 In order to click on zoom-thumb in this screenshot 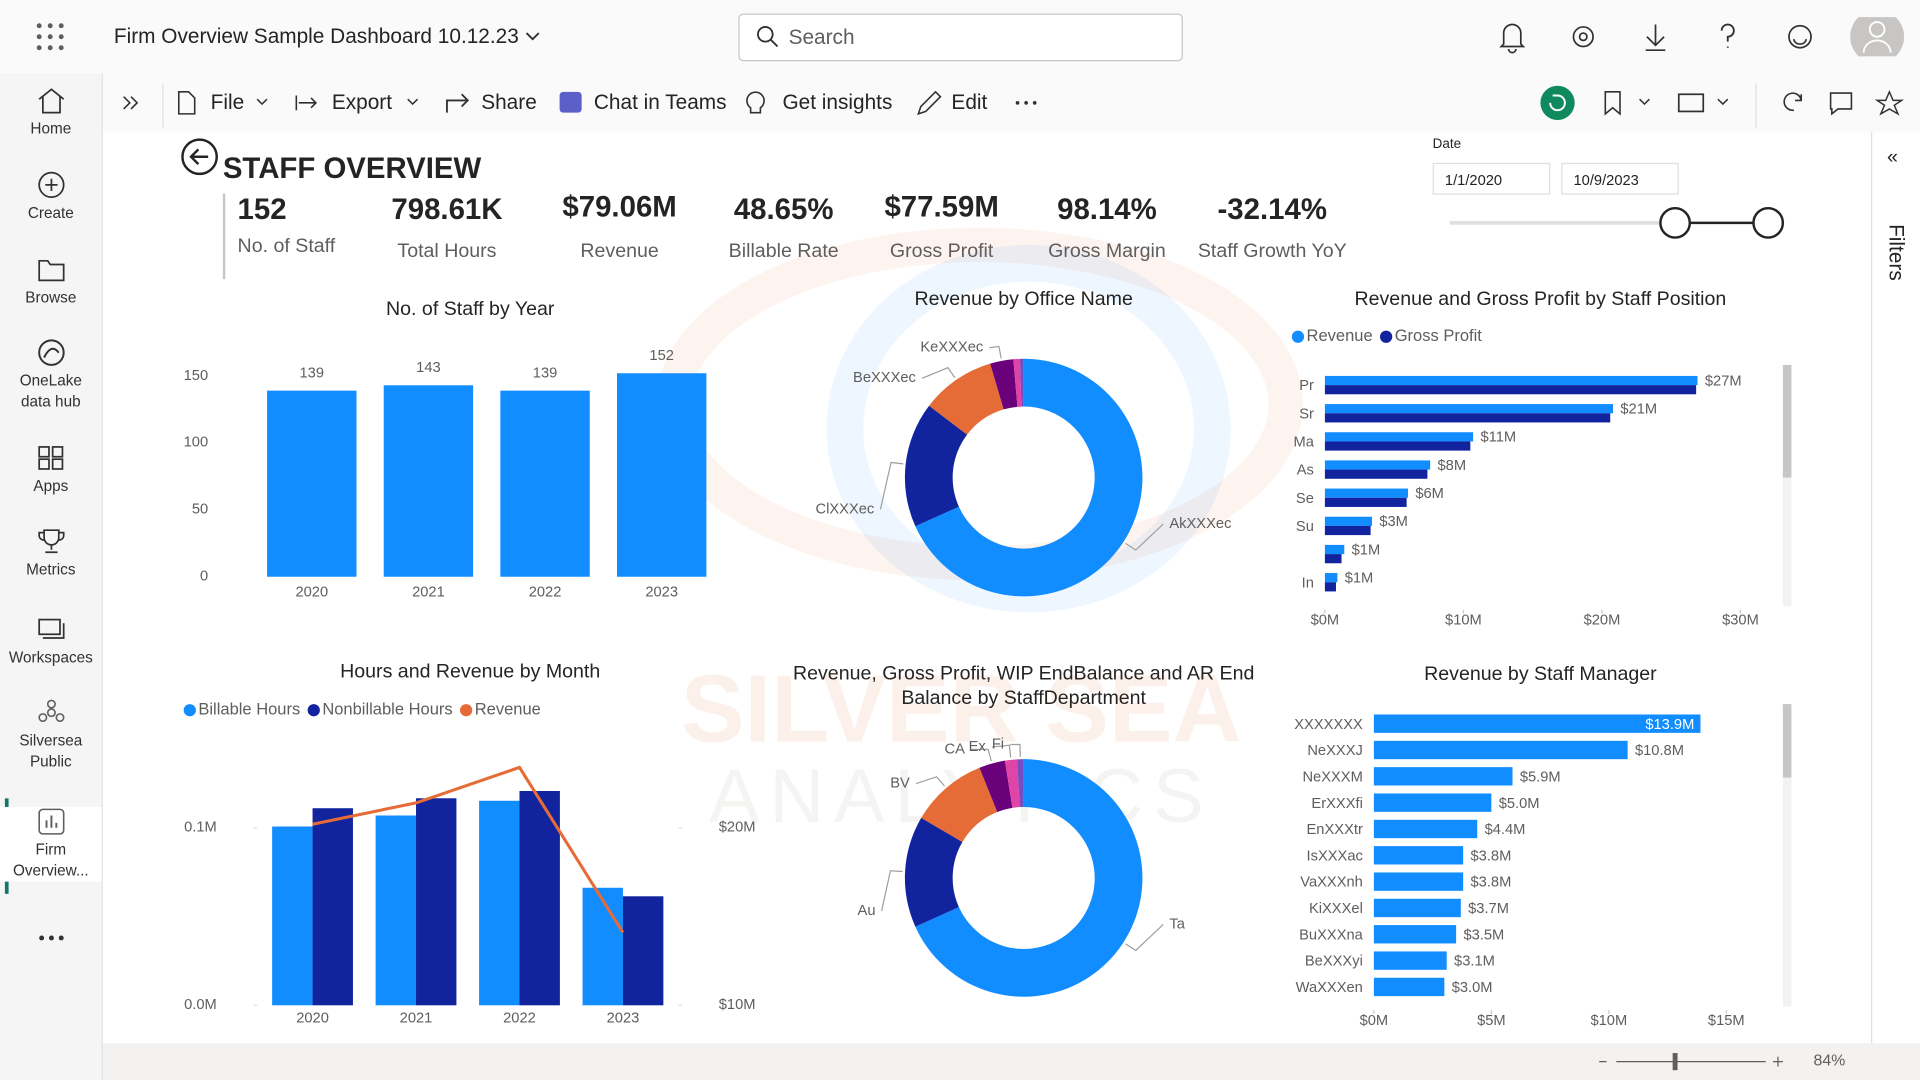, I will do `click(1675, 1062)`.